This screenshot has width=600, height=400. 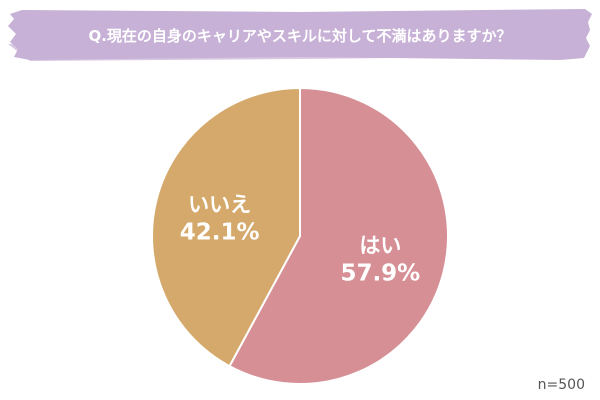 What do you see at coordinates (219, 205) in the screenshot?
I see `slice-category-label: いいえ` at bounding box center [219, 205].